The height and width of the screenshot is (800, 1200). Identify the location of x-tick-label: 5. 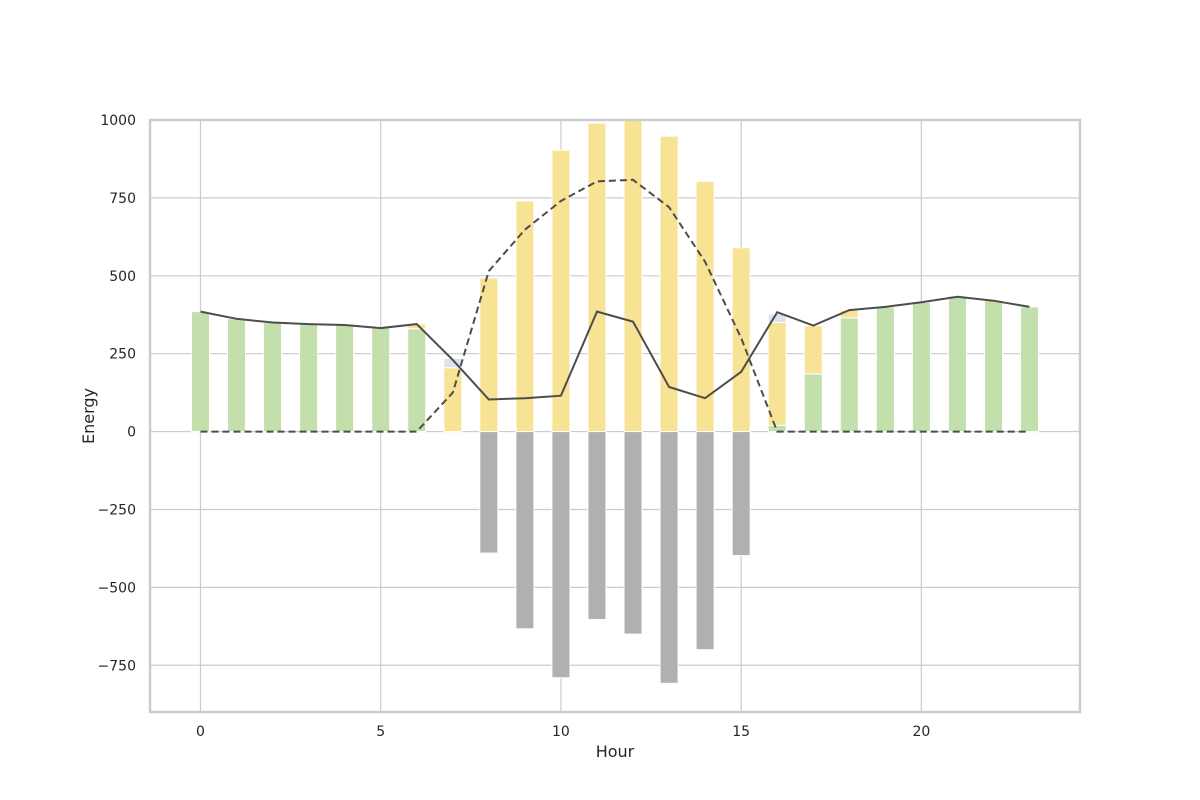
(380, 732).